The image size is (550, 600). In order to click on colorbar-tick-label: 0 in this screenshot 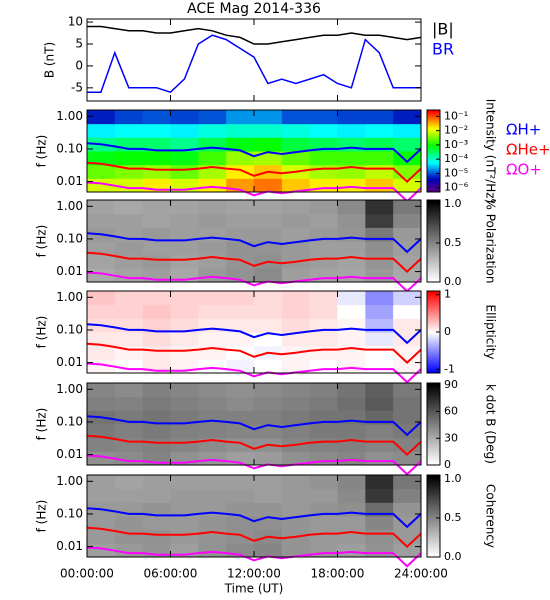, I will do `click(447, 464)`.